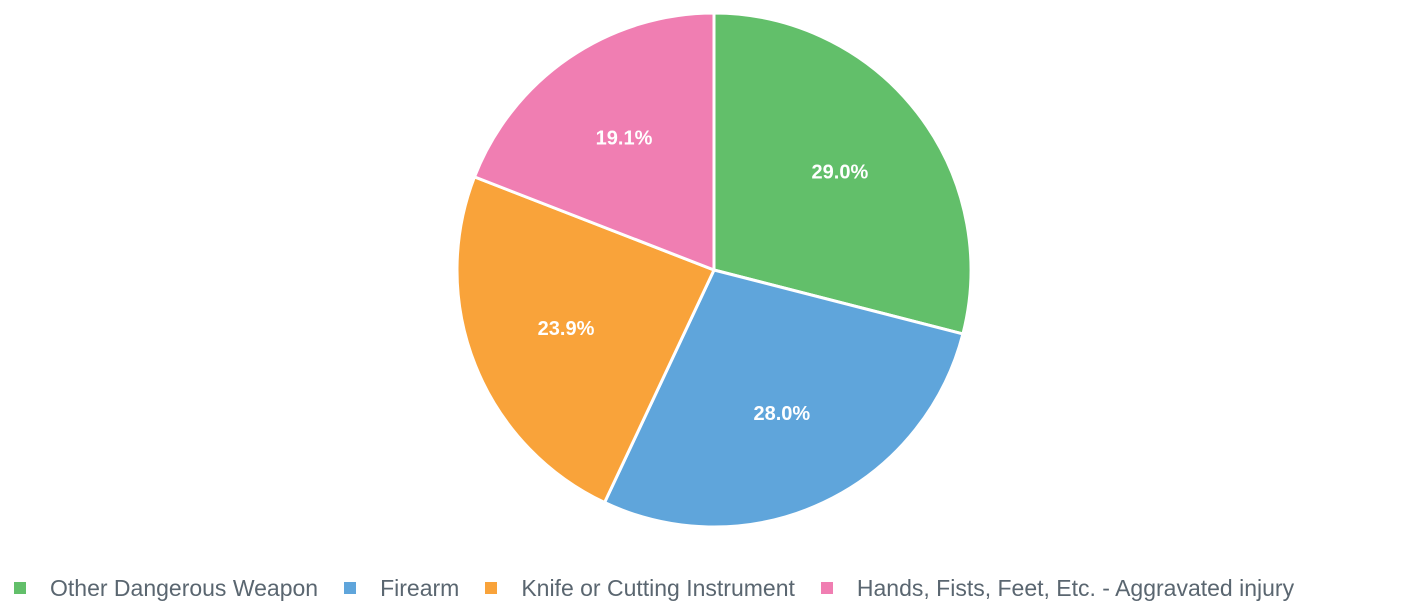 The height and width of the screenshot is (604, 1402). I want to click on pie-slice-labels: 29.0% 28.0% 23.9% 19.1%, so click(703, 276).